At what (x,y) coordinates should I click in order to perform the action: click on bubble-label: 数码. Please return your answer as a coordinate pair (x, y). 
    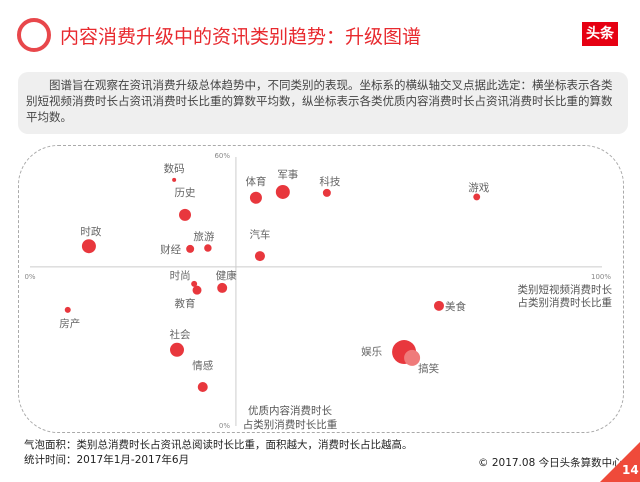
    Looking at the image, I should click on (174, 168).